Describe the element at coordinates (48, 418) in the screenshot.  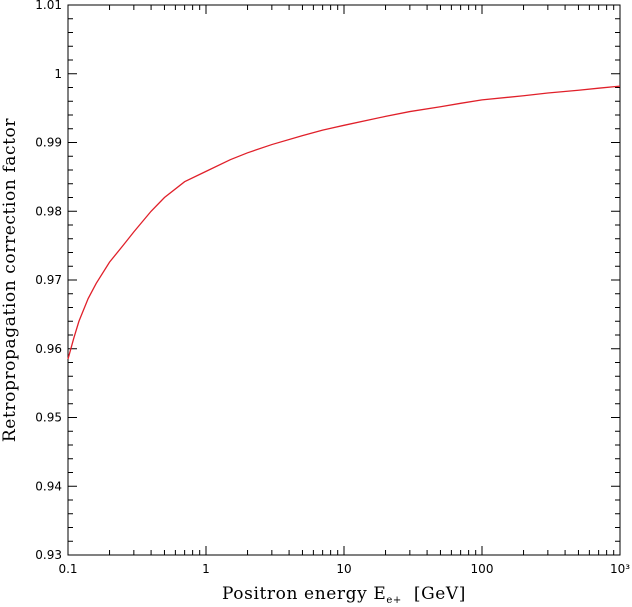
I see `y-tick-label: 0.95` at that location.